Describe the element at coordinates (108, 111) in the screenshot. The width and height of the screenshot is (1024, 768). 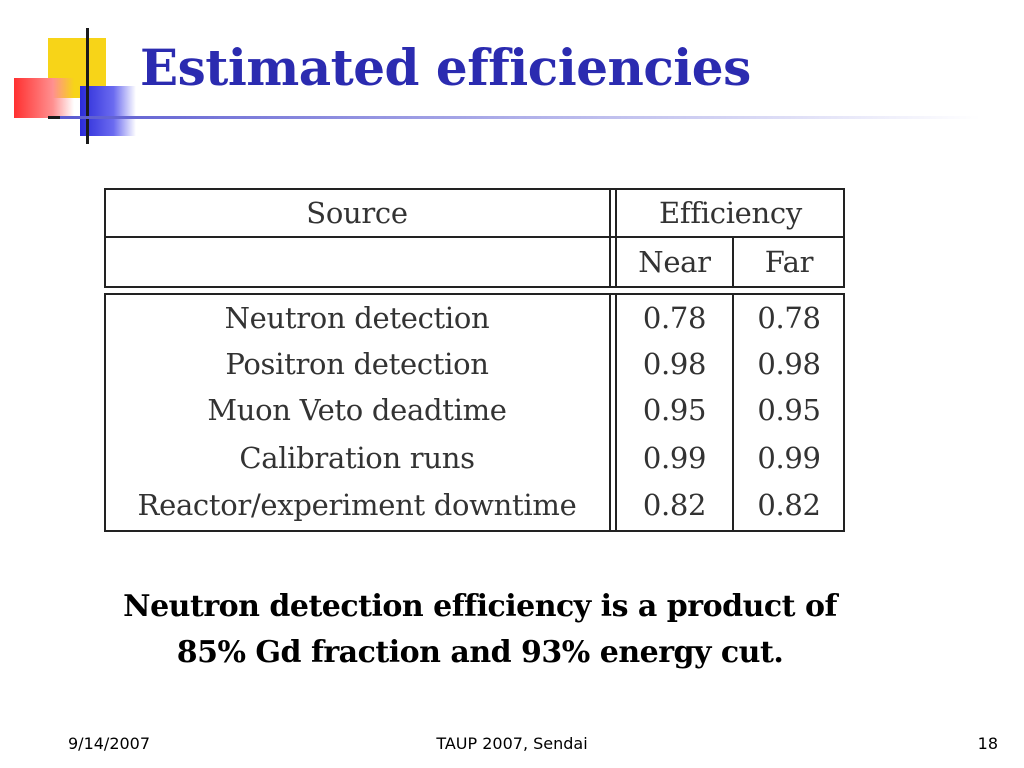
I see `logo-blue-square` at that location.